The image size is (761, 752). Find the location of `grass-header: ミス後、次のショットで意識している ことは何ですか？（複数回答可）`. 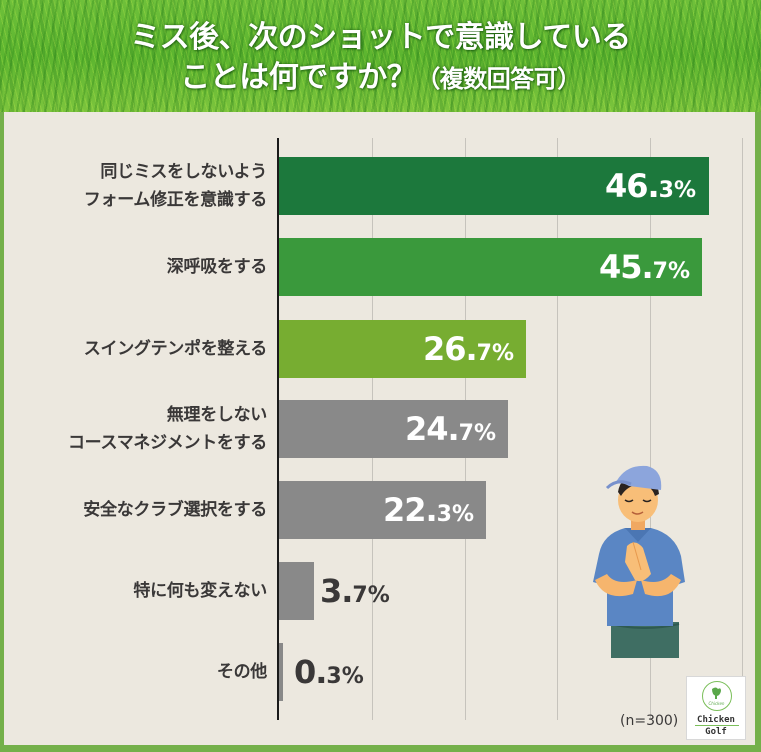

grass-header: ミス後、次のショットで意識している ことは何ですか？（複数回答可） is located at coordinates (380, 56).